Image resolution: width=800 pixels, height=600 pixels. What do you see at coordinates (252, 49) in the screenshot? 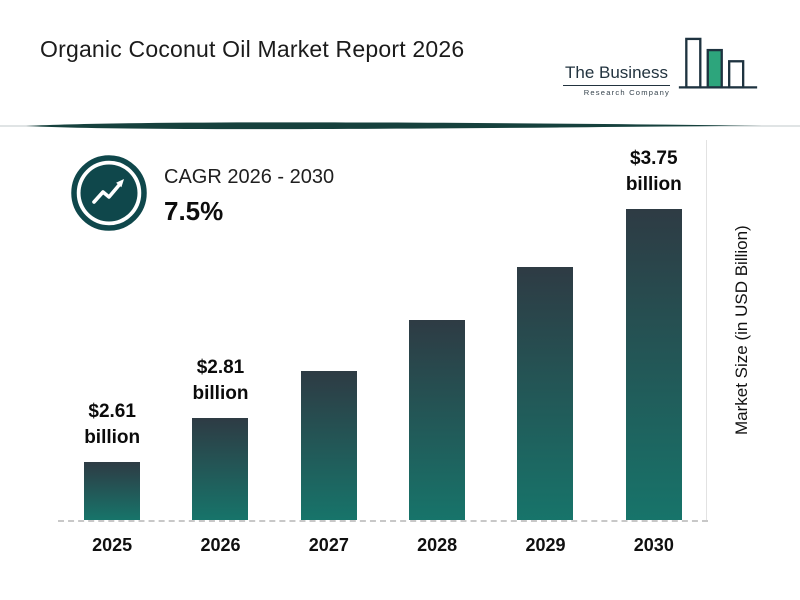
I see `page-title: Organic Coconut Oil Market Report 2026` at bounding box center [252, 49].